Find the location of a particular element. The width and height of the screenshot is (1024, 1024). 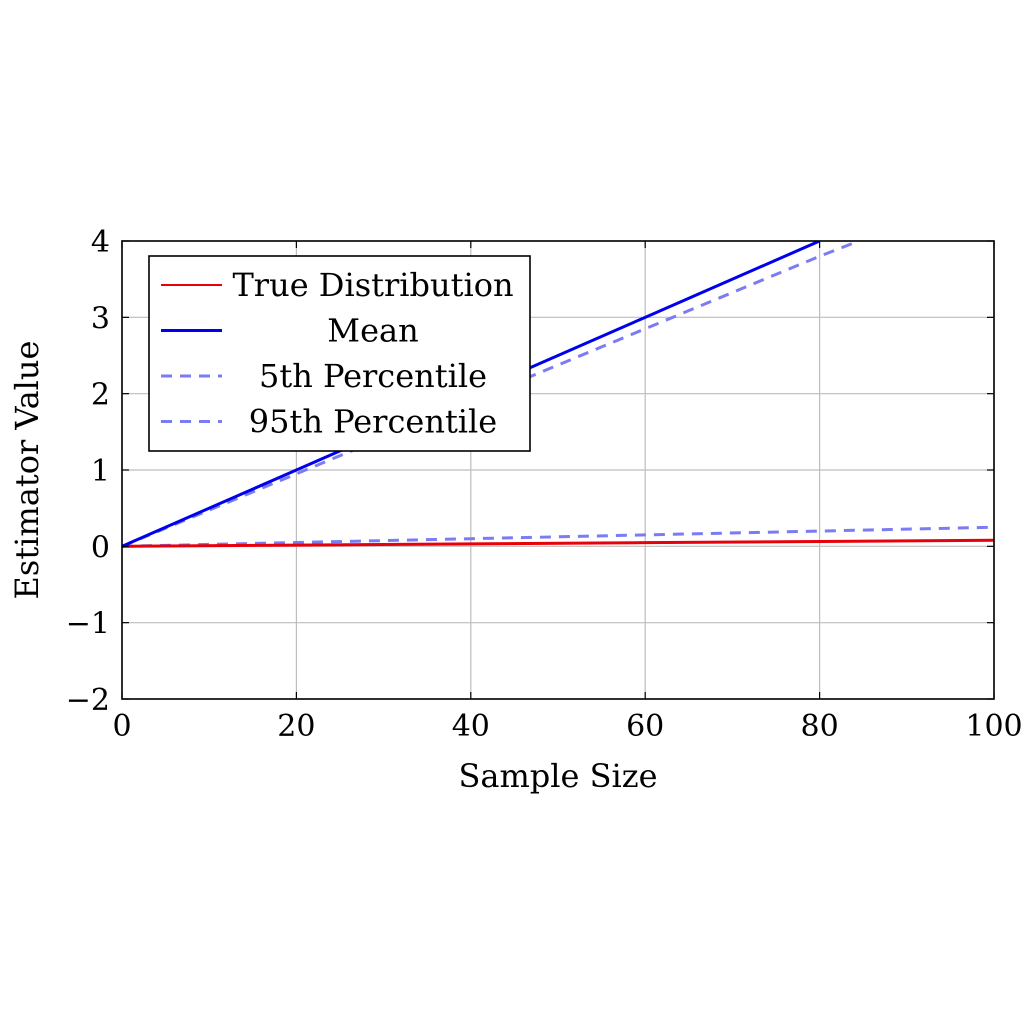

x-tick-label: 100 is located at coordinates (993, 726).